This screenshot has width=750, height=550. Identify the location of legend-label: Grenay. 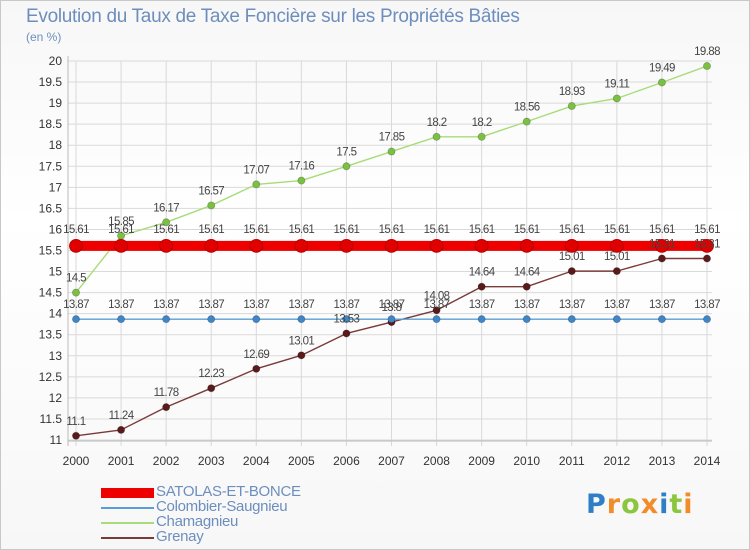
(180, 536).